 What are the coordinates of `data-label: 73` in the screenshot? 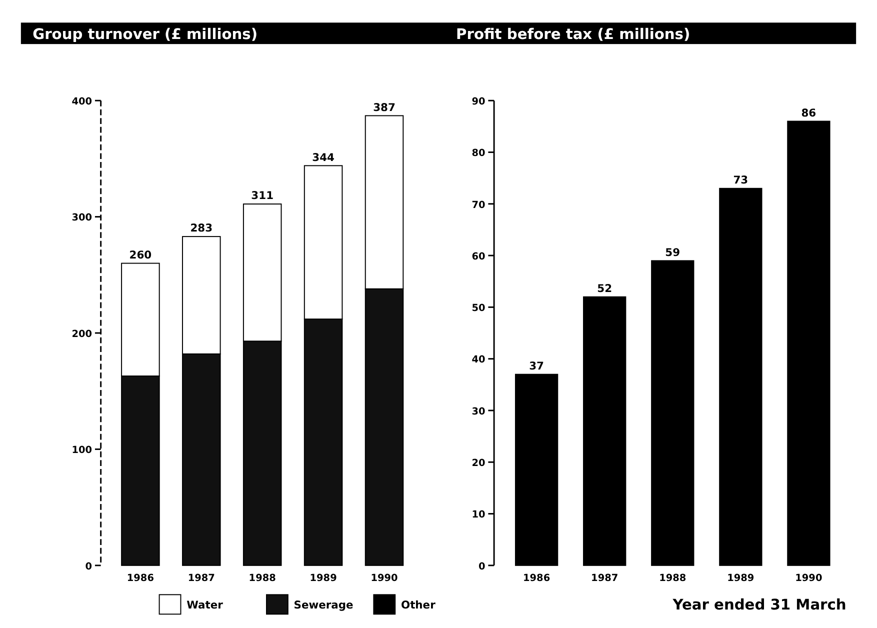 It's located at (740, 180).